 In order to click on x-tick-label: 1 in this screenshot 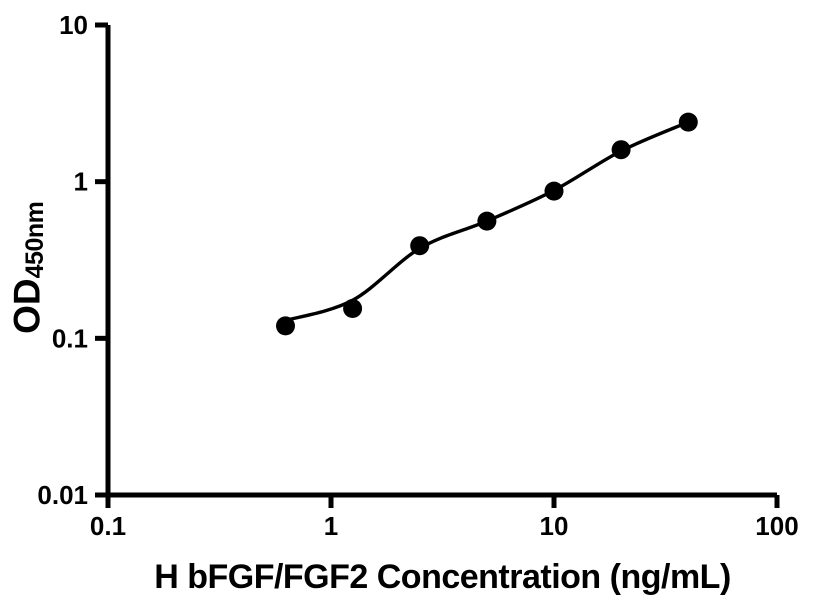, I will do `click(331, 526)`.